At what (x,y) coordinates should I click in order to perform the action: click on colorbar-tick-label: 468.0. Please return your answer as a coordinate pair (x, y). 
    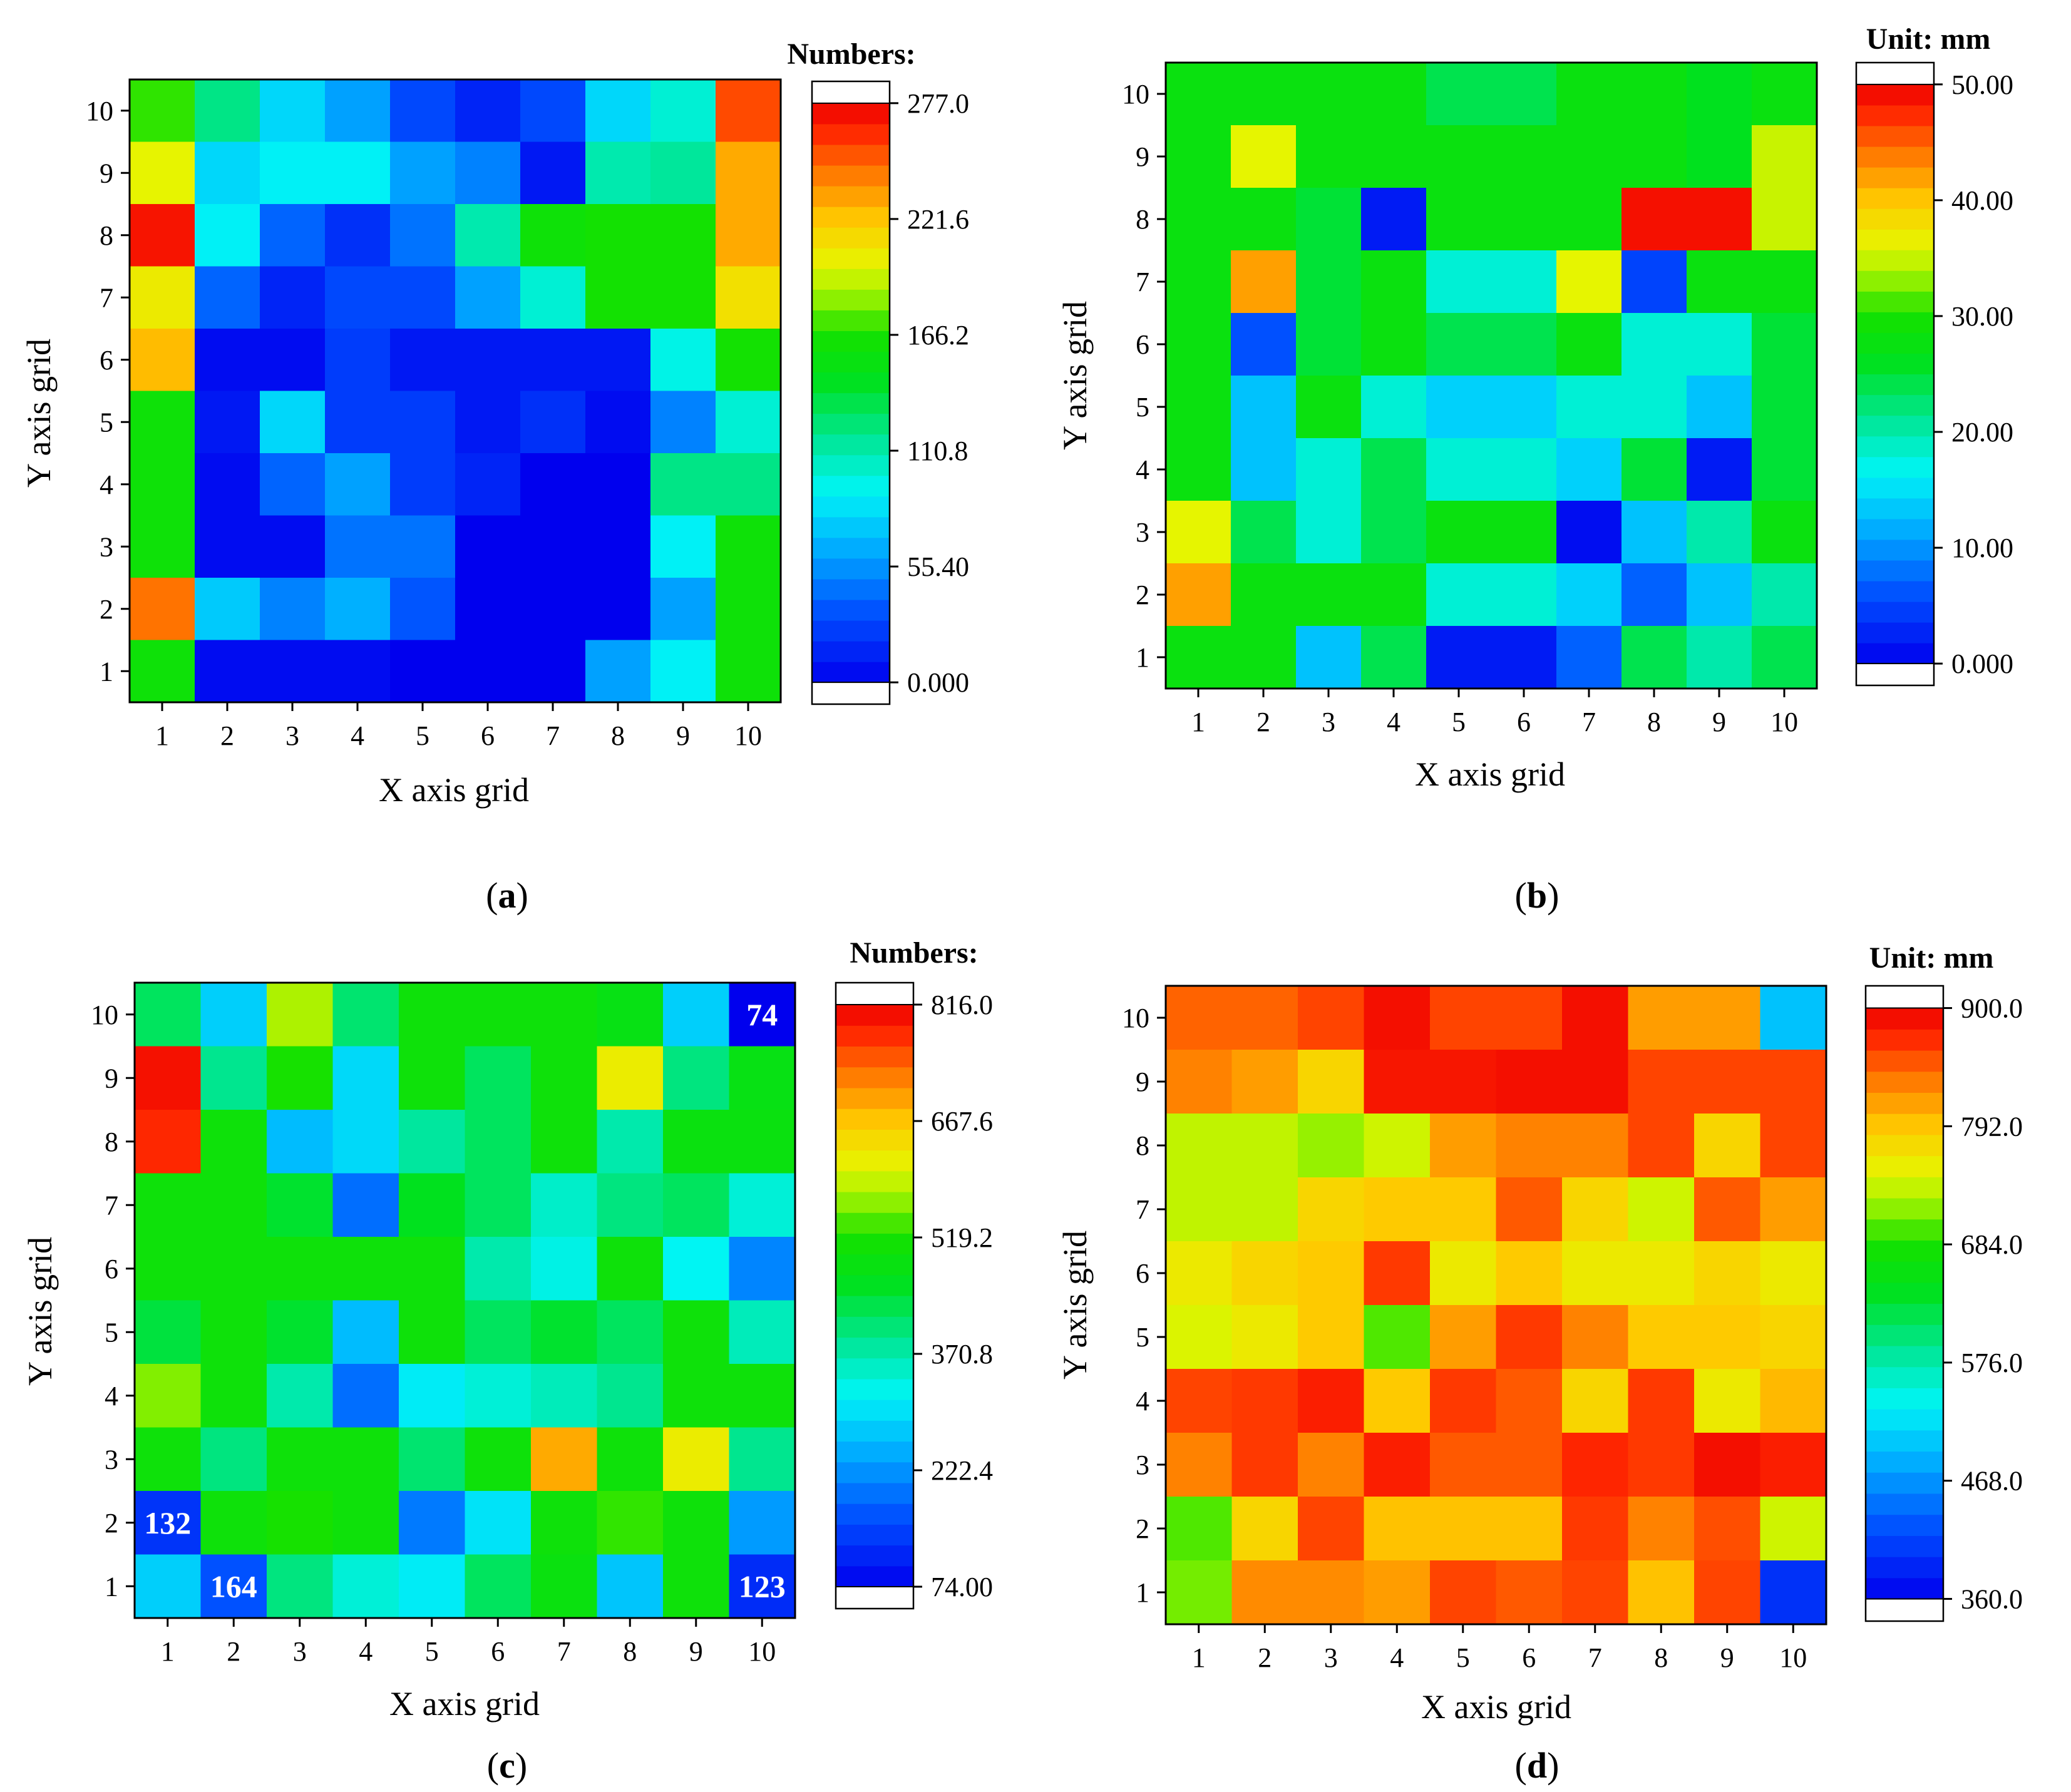
    Looking at the image, I should click on (1992, 1481).